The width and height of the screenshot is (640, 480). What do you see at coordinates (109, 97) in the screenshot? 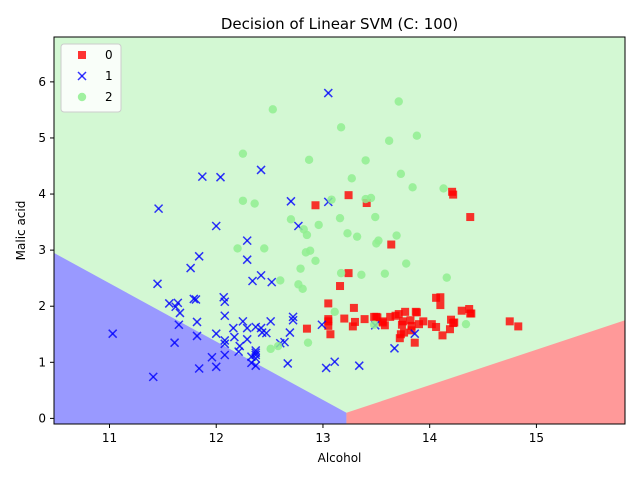
I see `legend-label: 2` at bounding box center [109, 97].